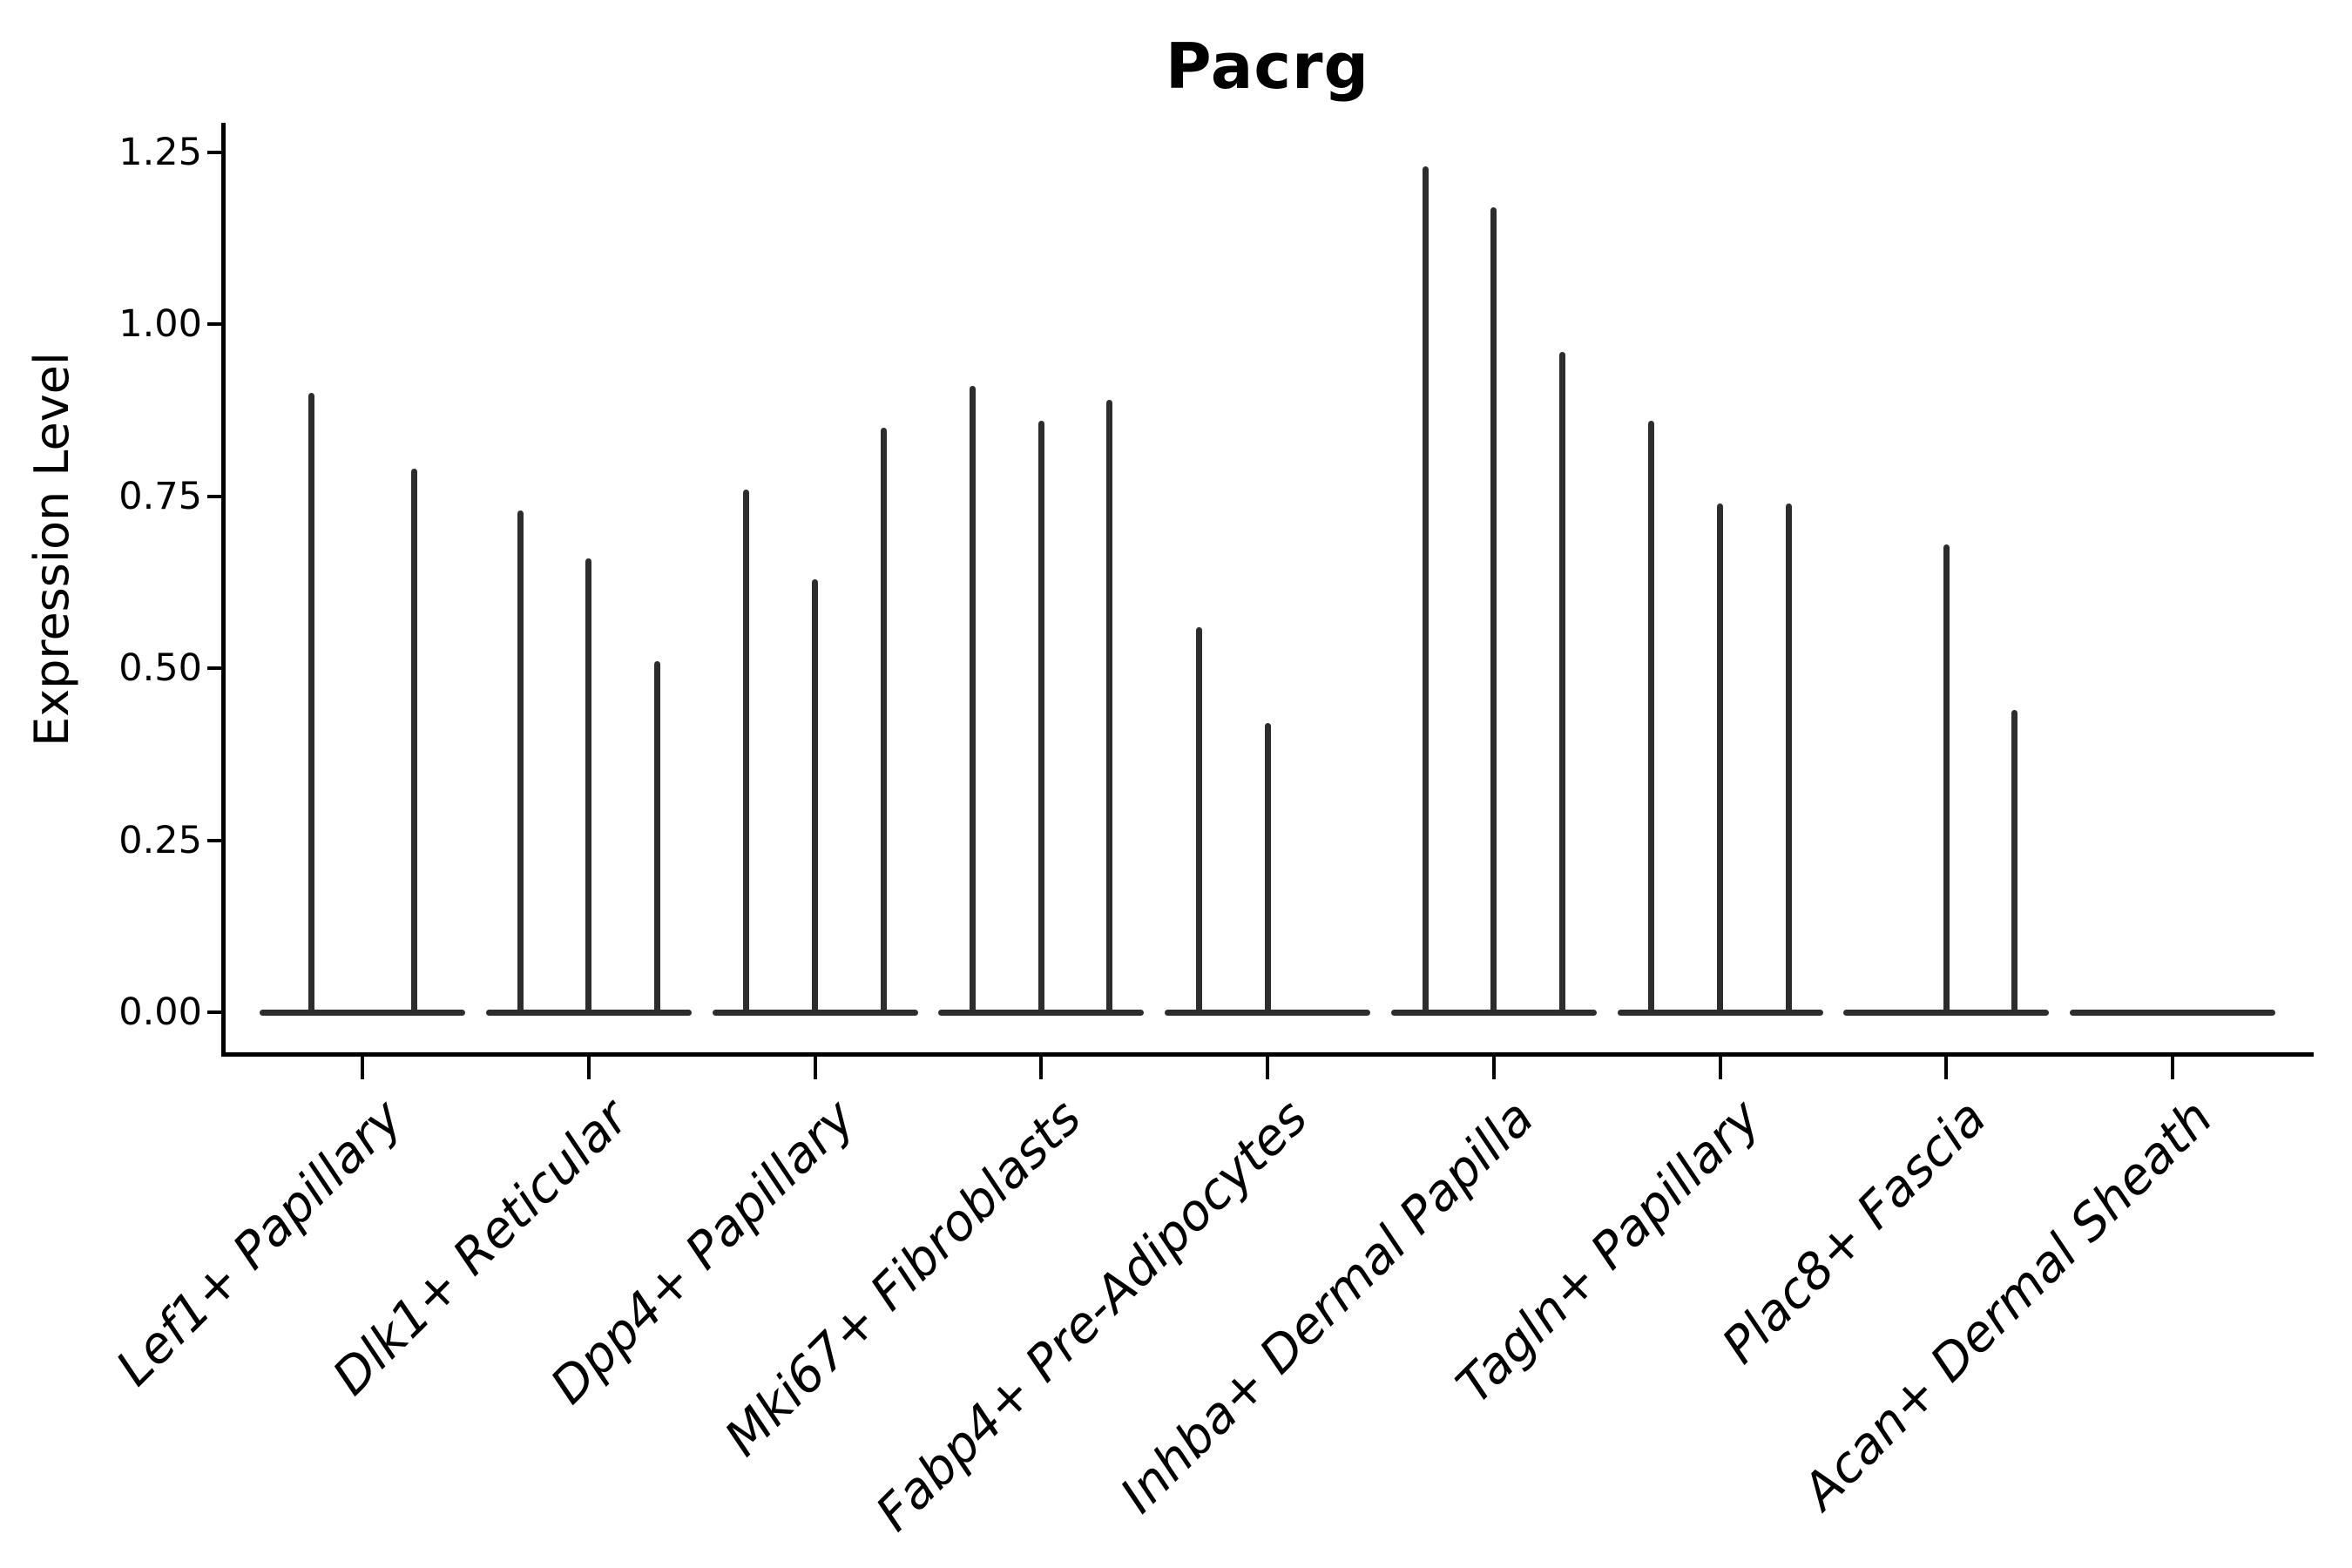 This screenshot has width=2352, height=1568. What do you see at coordinates (160, 1012) in the screenshot?
I see `y-tick-label: 0.00` at bounding box center [160, 1012].